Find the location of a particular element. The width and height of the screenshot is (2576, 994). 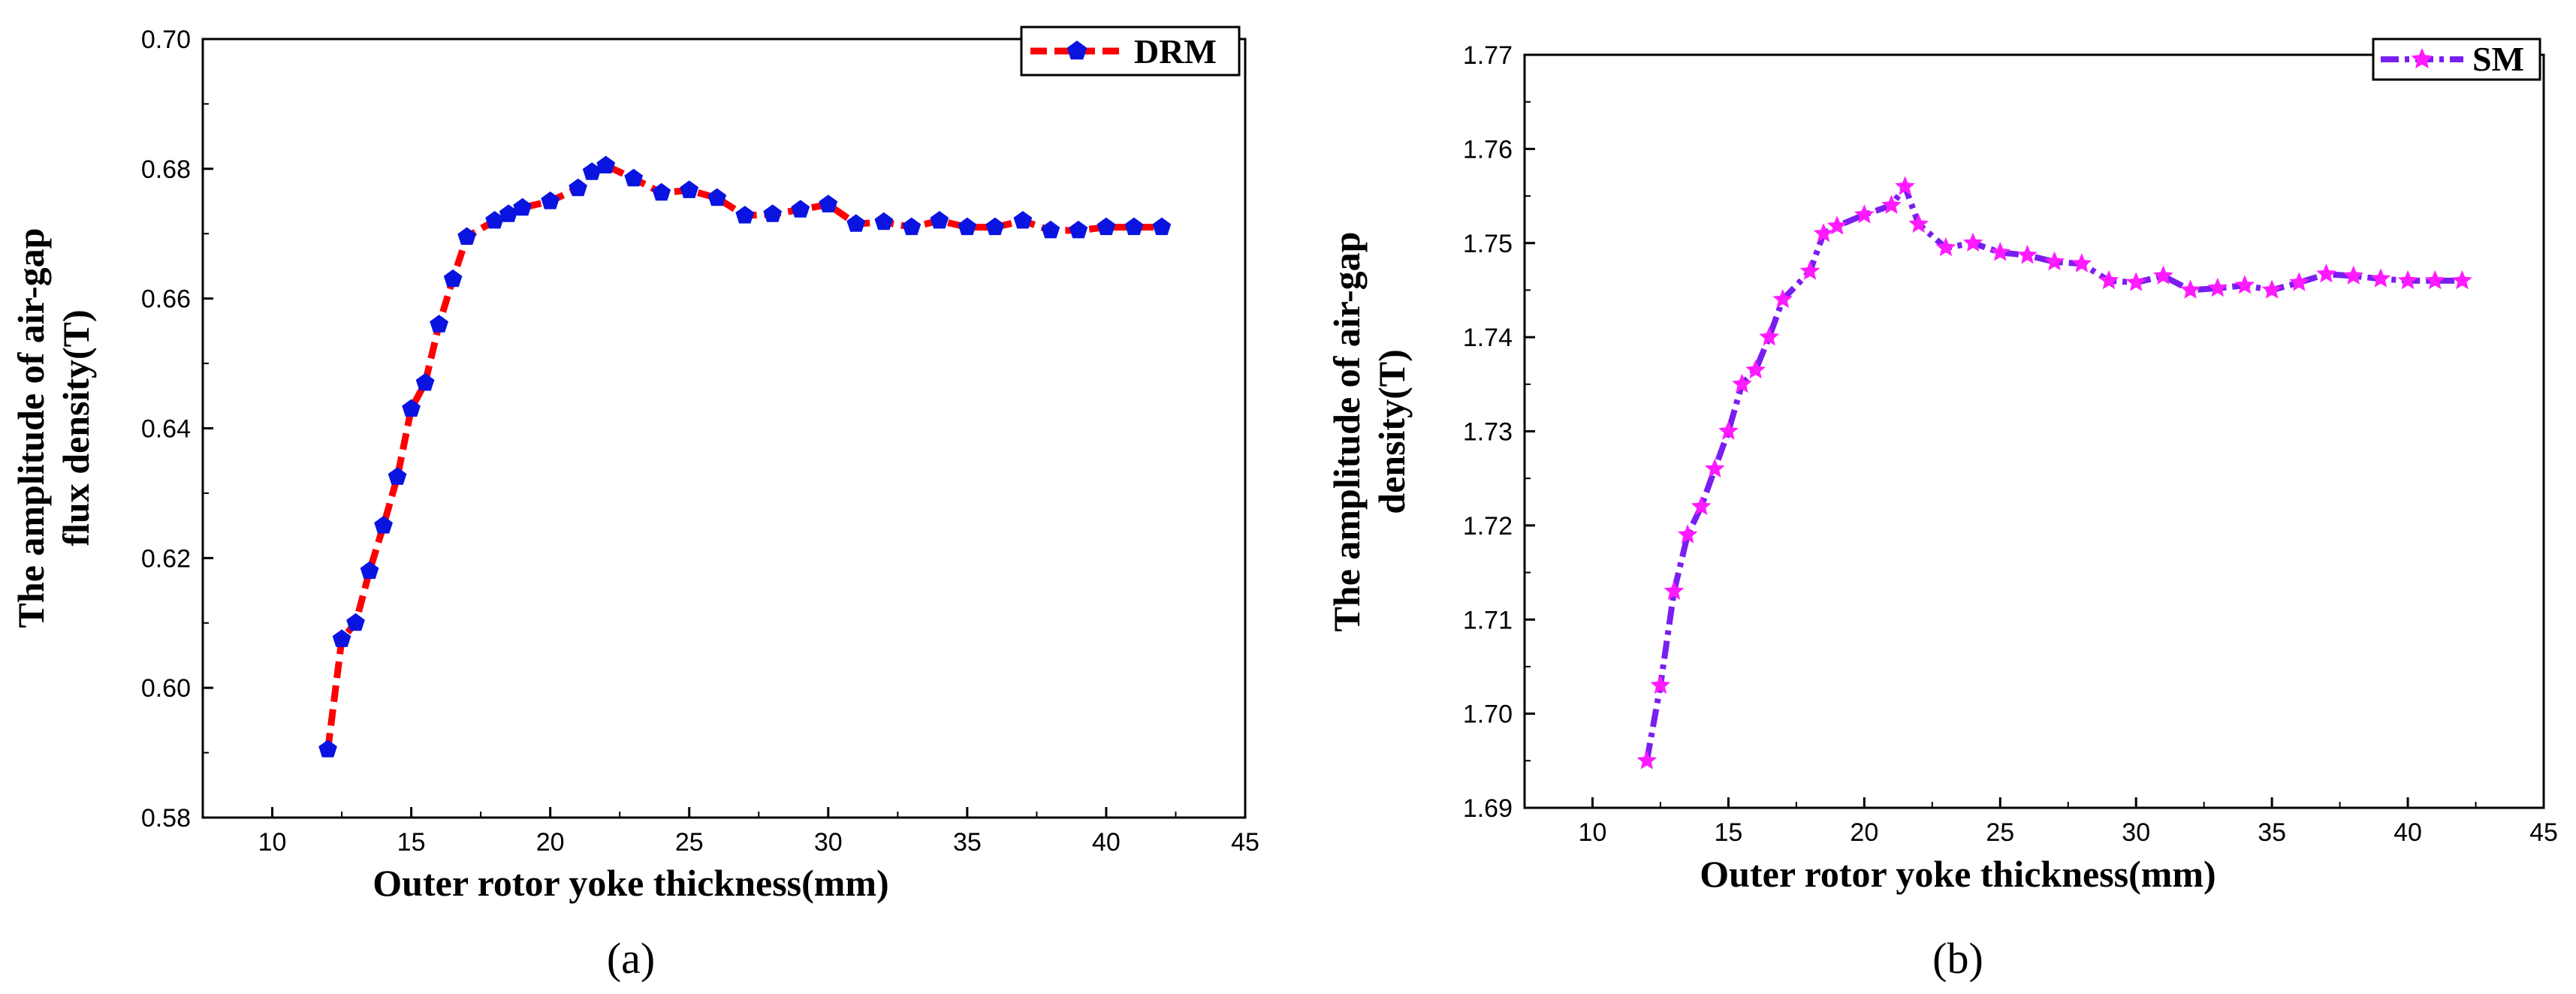

x-tick-label: 35 is located at coordinates (2272, 833).